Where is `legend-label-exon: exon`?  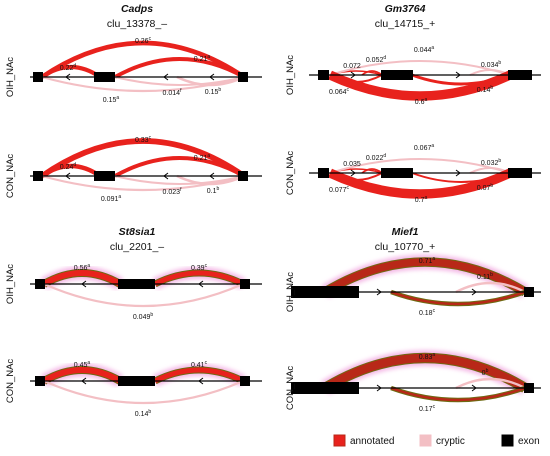 legend-label-exon: exon is located at coordinates (529, 441).